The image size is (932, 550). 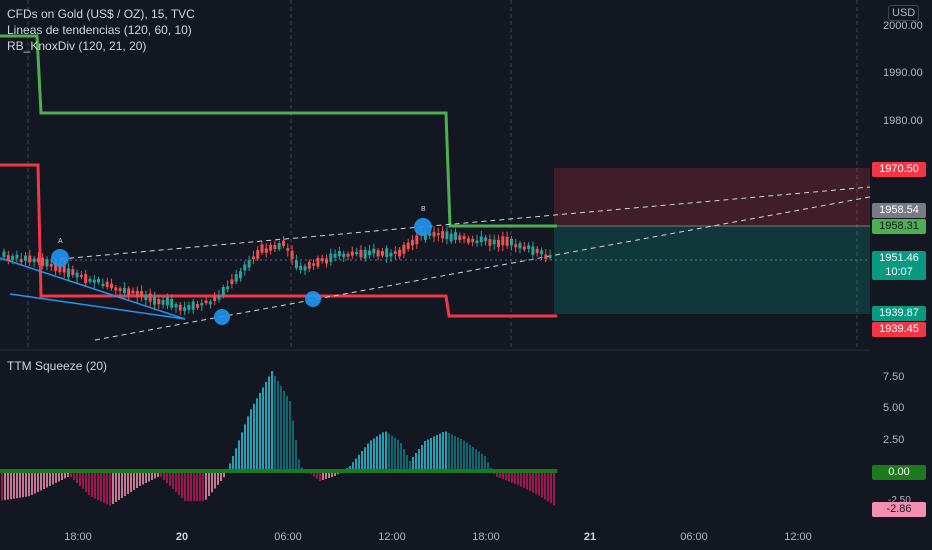 What do you see at coordinates (712, 197) in the screenshot?
I see `stop-loss-zone` at bounding box center [712, 197].